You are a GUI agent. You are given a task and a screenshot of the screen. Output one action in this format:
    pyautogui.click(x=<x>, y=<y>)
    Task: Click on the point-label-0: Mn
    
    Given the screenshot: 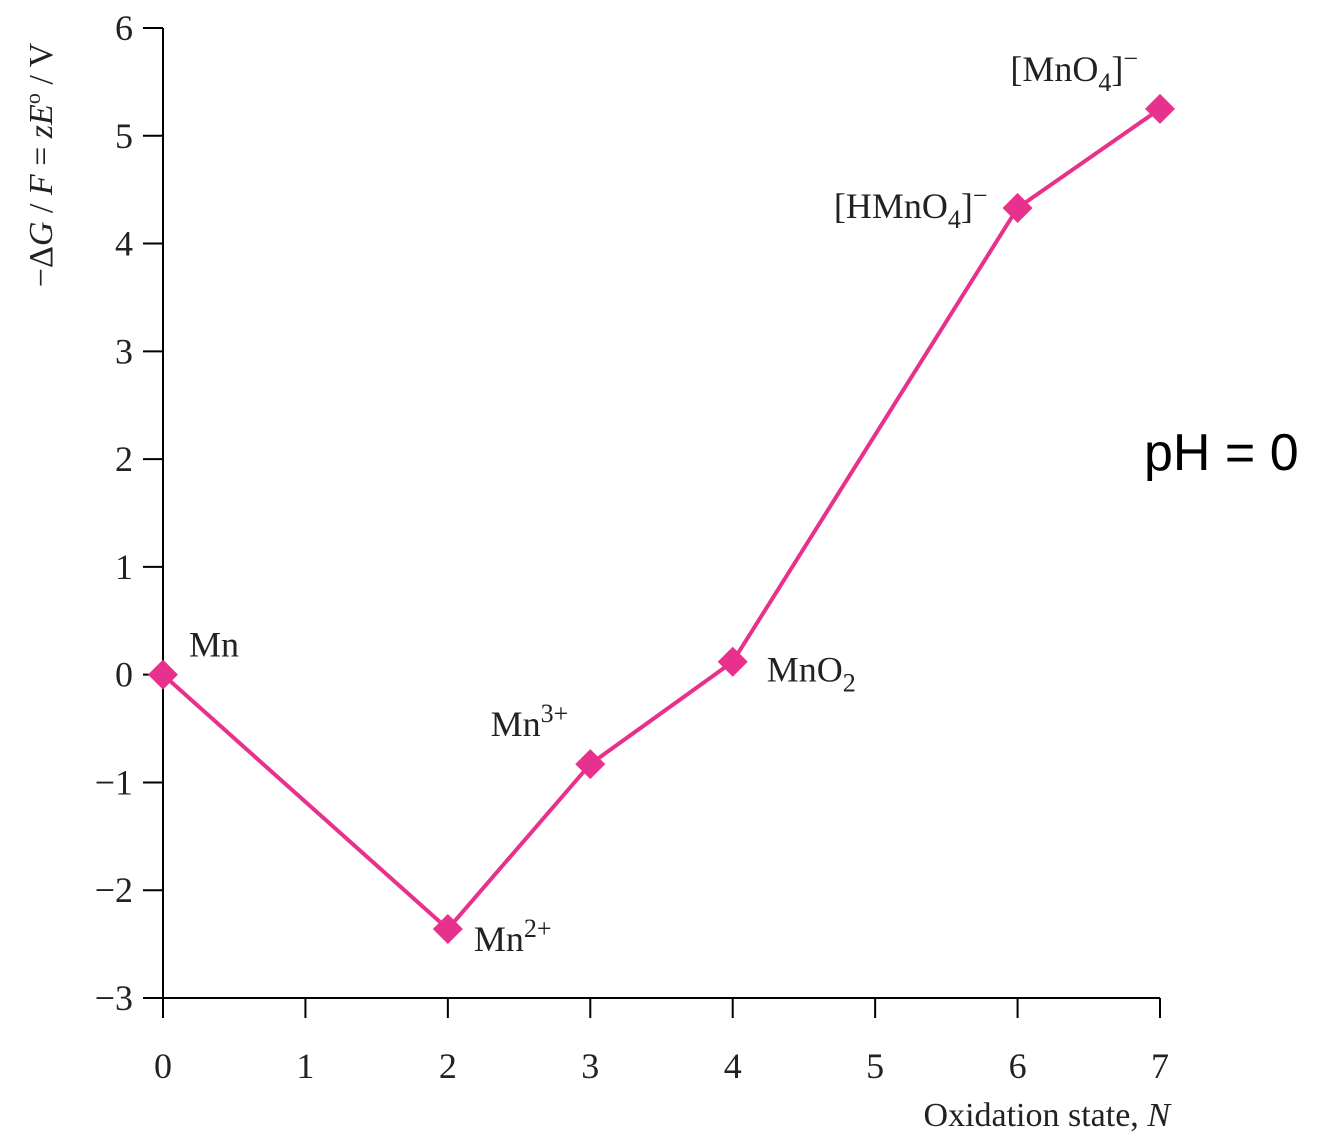 What is the action you would take?
    pyautogui.click(x=214, y=645)
    